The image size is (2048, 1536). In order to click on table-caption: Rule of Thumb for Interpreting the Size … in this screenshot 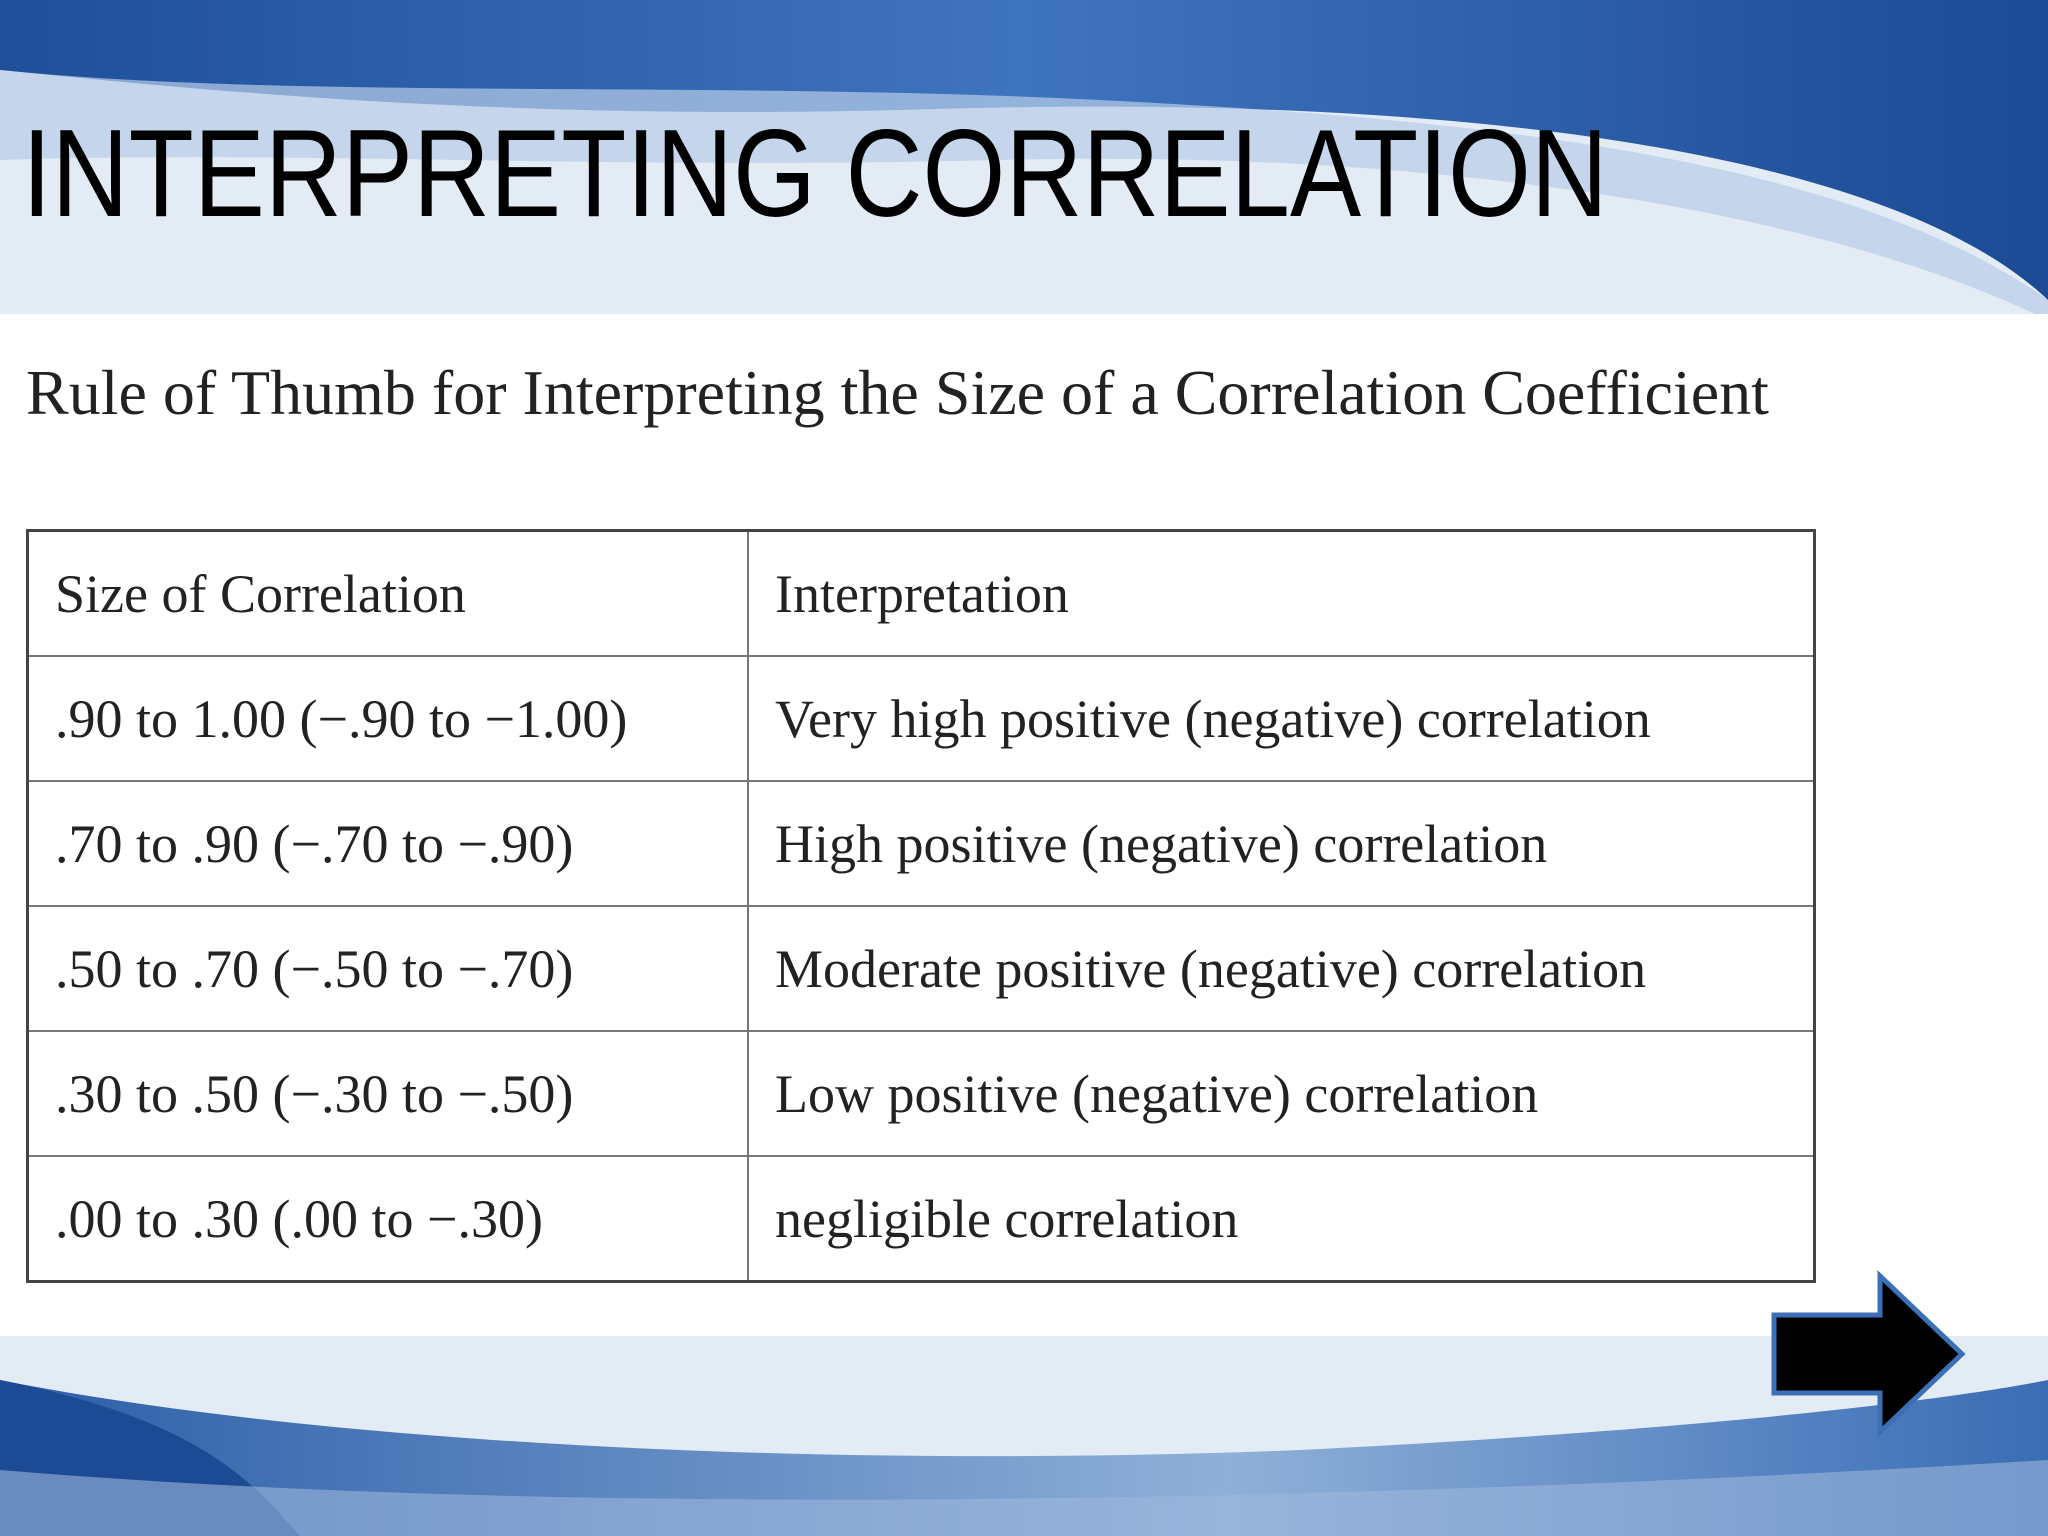, I will do `click(897, 392)`.